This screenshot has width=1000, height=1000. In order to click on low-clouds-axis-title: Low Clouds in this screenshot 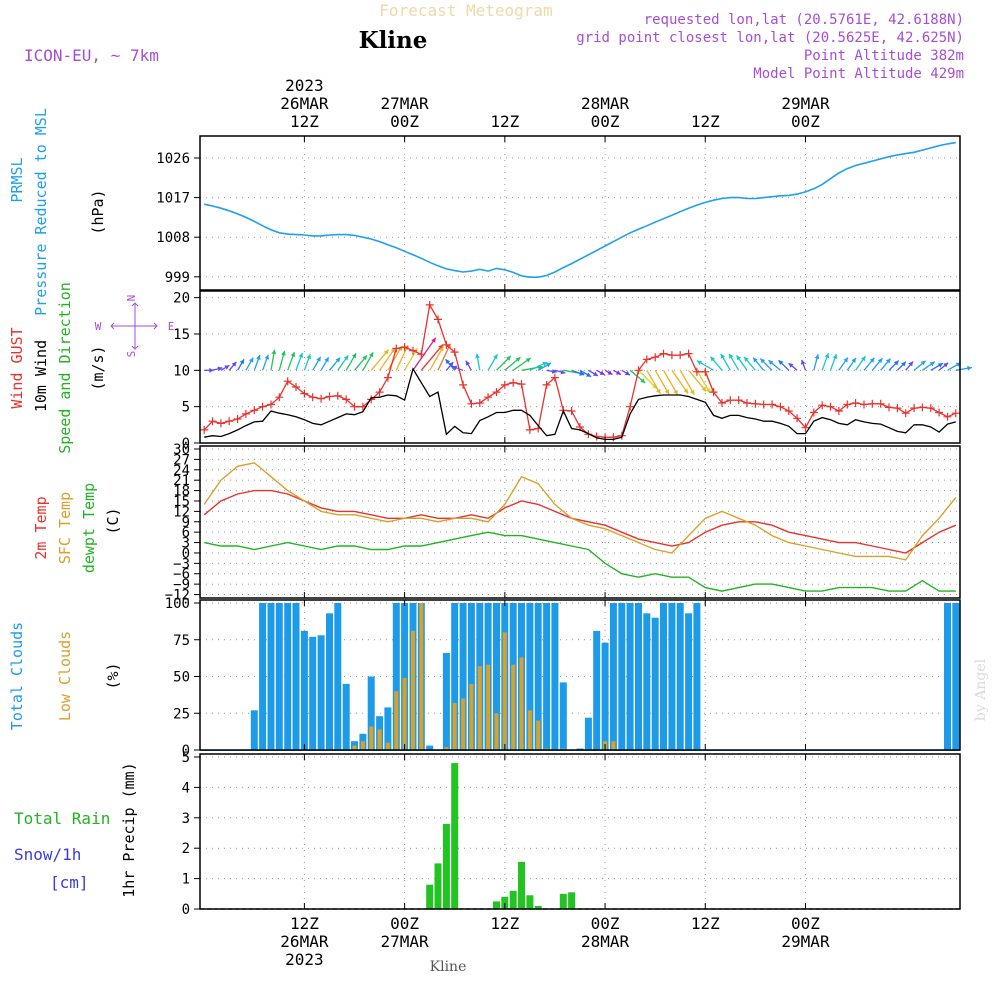, I will do `click(65, 676)`.